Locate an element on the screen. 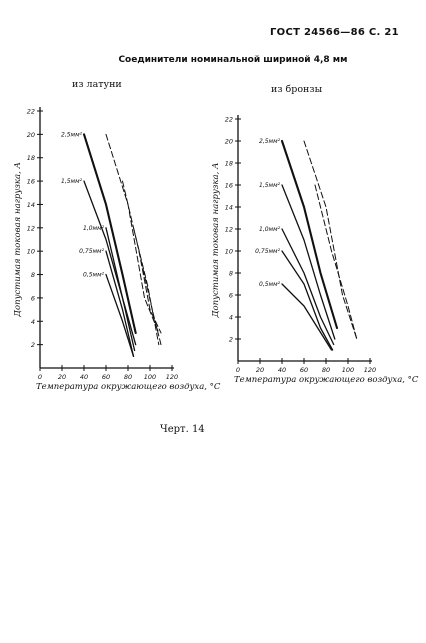  right-chart-subtitle: из бронзы is located at coordinates (297, 89).